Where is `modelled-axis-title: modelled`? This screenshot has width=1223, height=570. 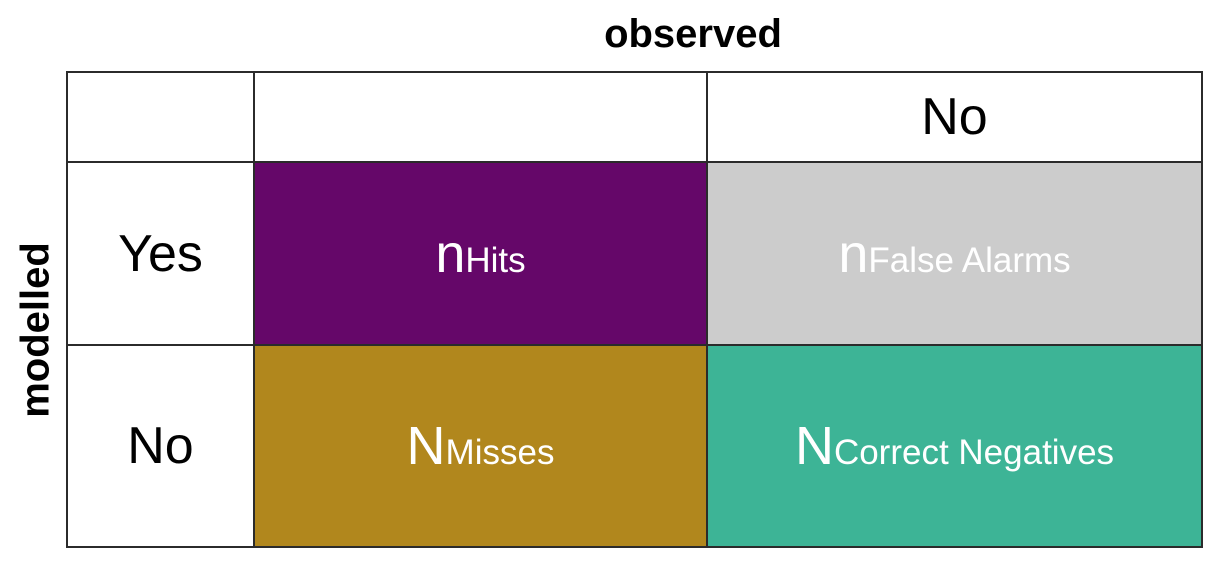
modelled-axis-title: modelled is located at coordinates (35, 330).